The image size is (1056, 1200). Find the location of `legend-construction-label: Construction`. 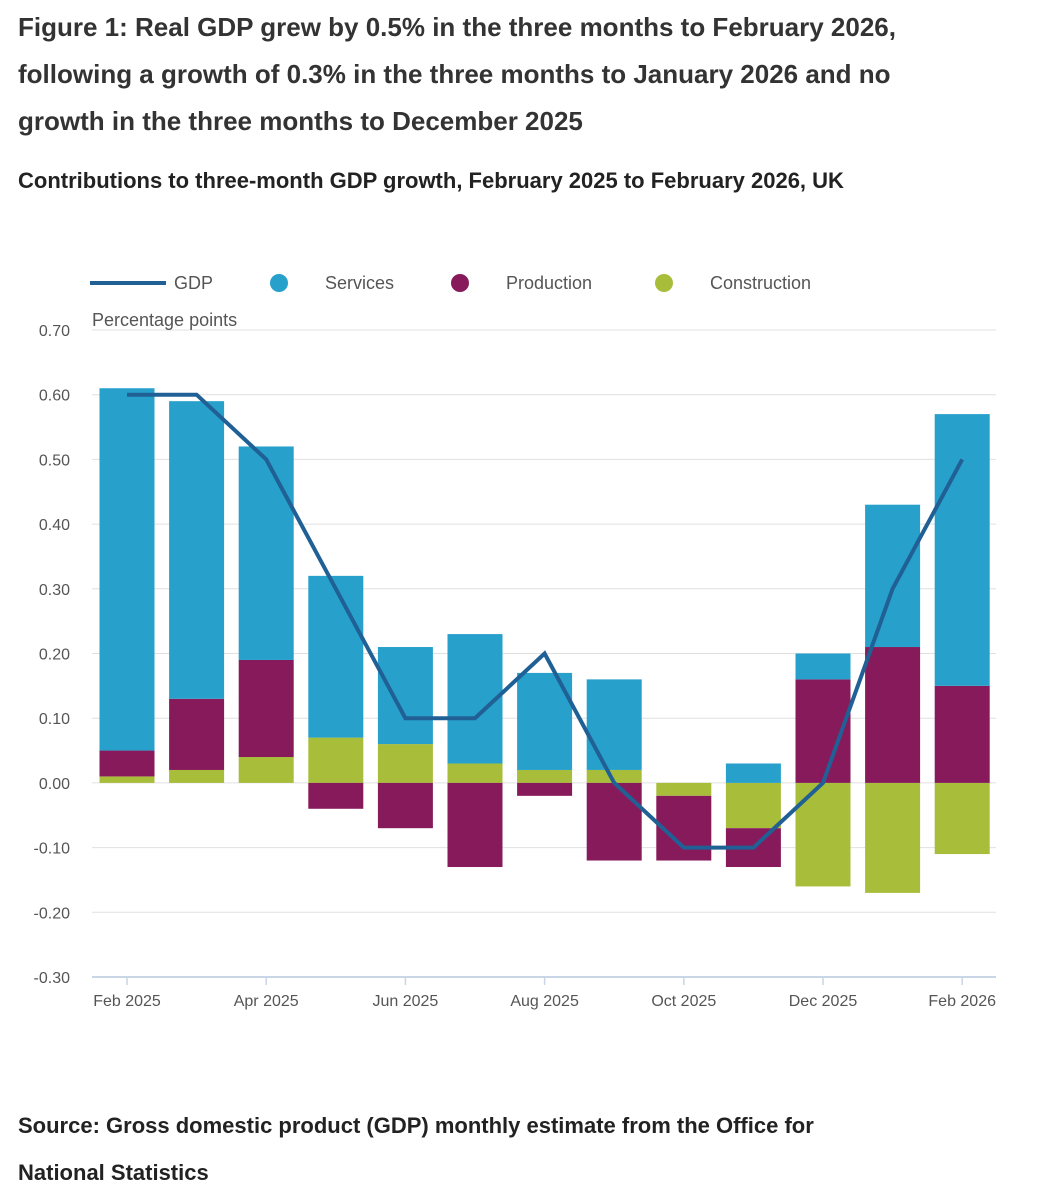

legend-construction-label: Construction is located at coordinates (761, 282).